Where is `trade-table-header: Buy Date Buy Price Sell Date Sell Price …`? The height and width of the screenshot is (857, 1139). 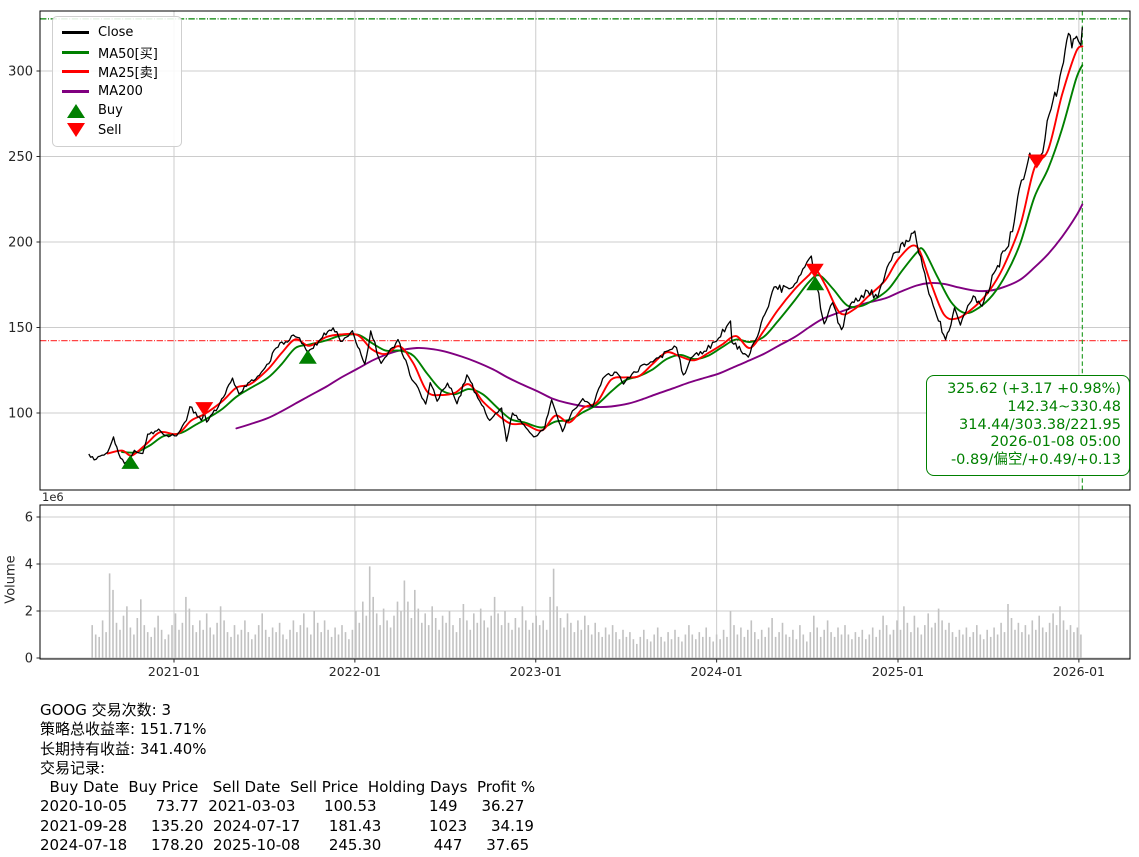
trade-table-header: Buy Date Buy Price Sell Date Sell Price … is located at coordinates (288, 787).